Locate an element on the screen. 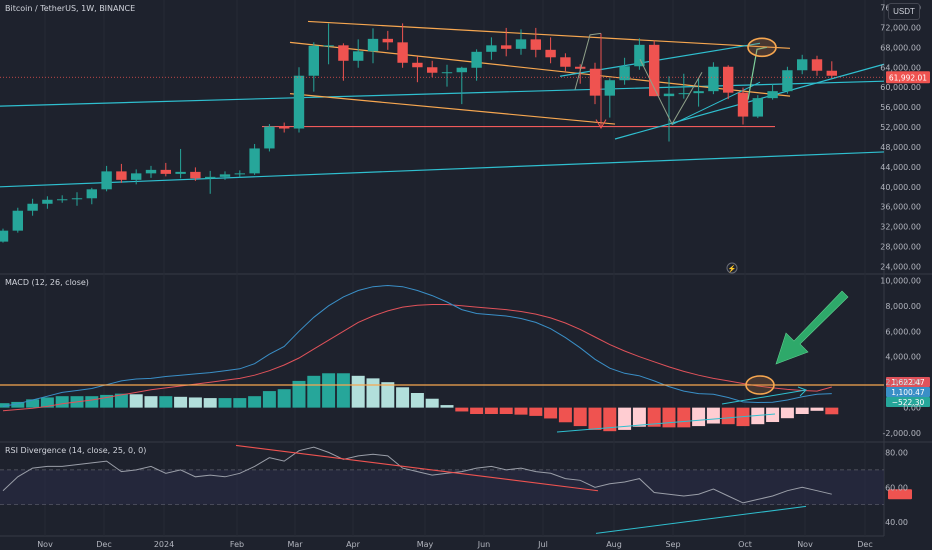  trendline-lower-support is located at coordinates (442, 169).